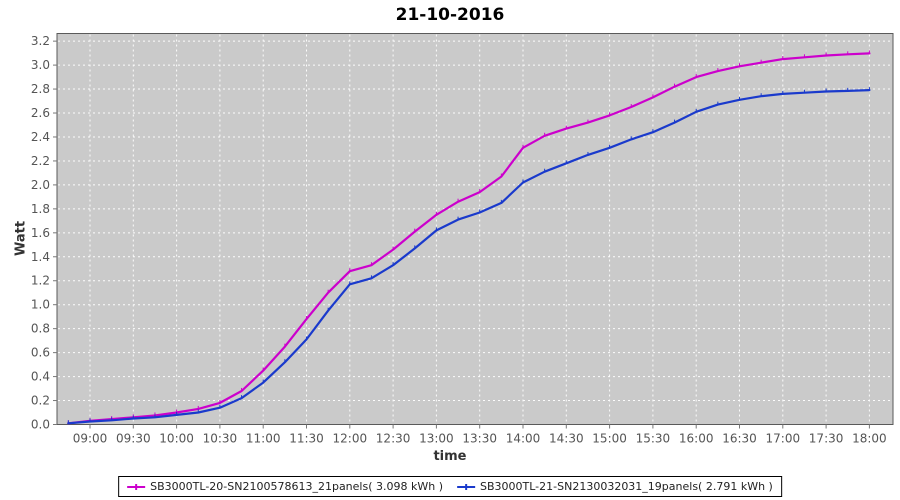  Describe the element at coordinates (40, 137) in the screenshot. I see `y-tick-label: 2.4` at that location.